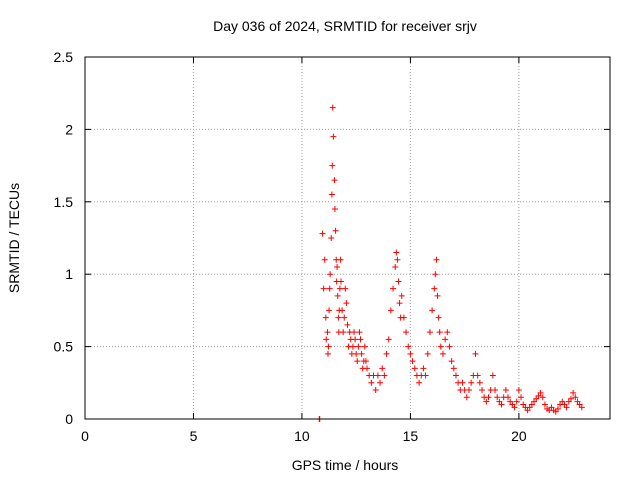 The image size is (640, 480). I want to click on x-tick-label: 15, so click(411, 436).